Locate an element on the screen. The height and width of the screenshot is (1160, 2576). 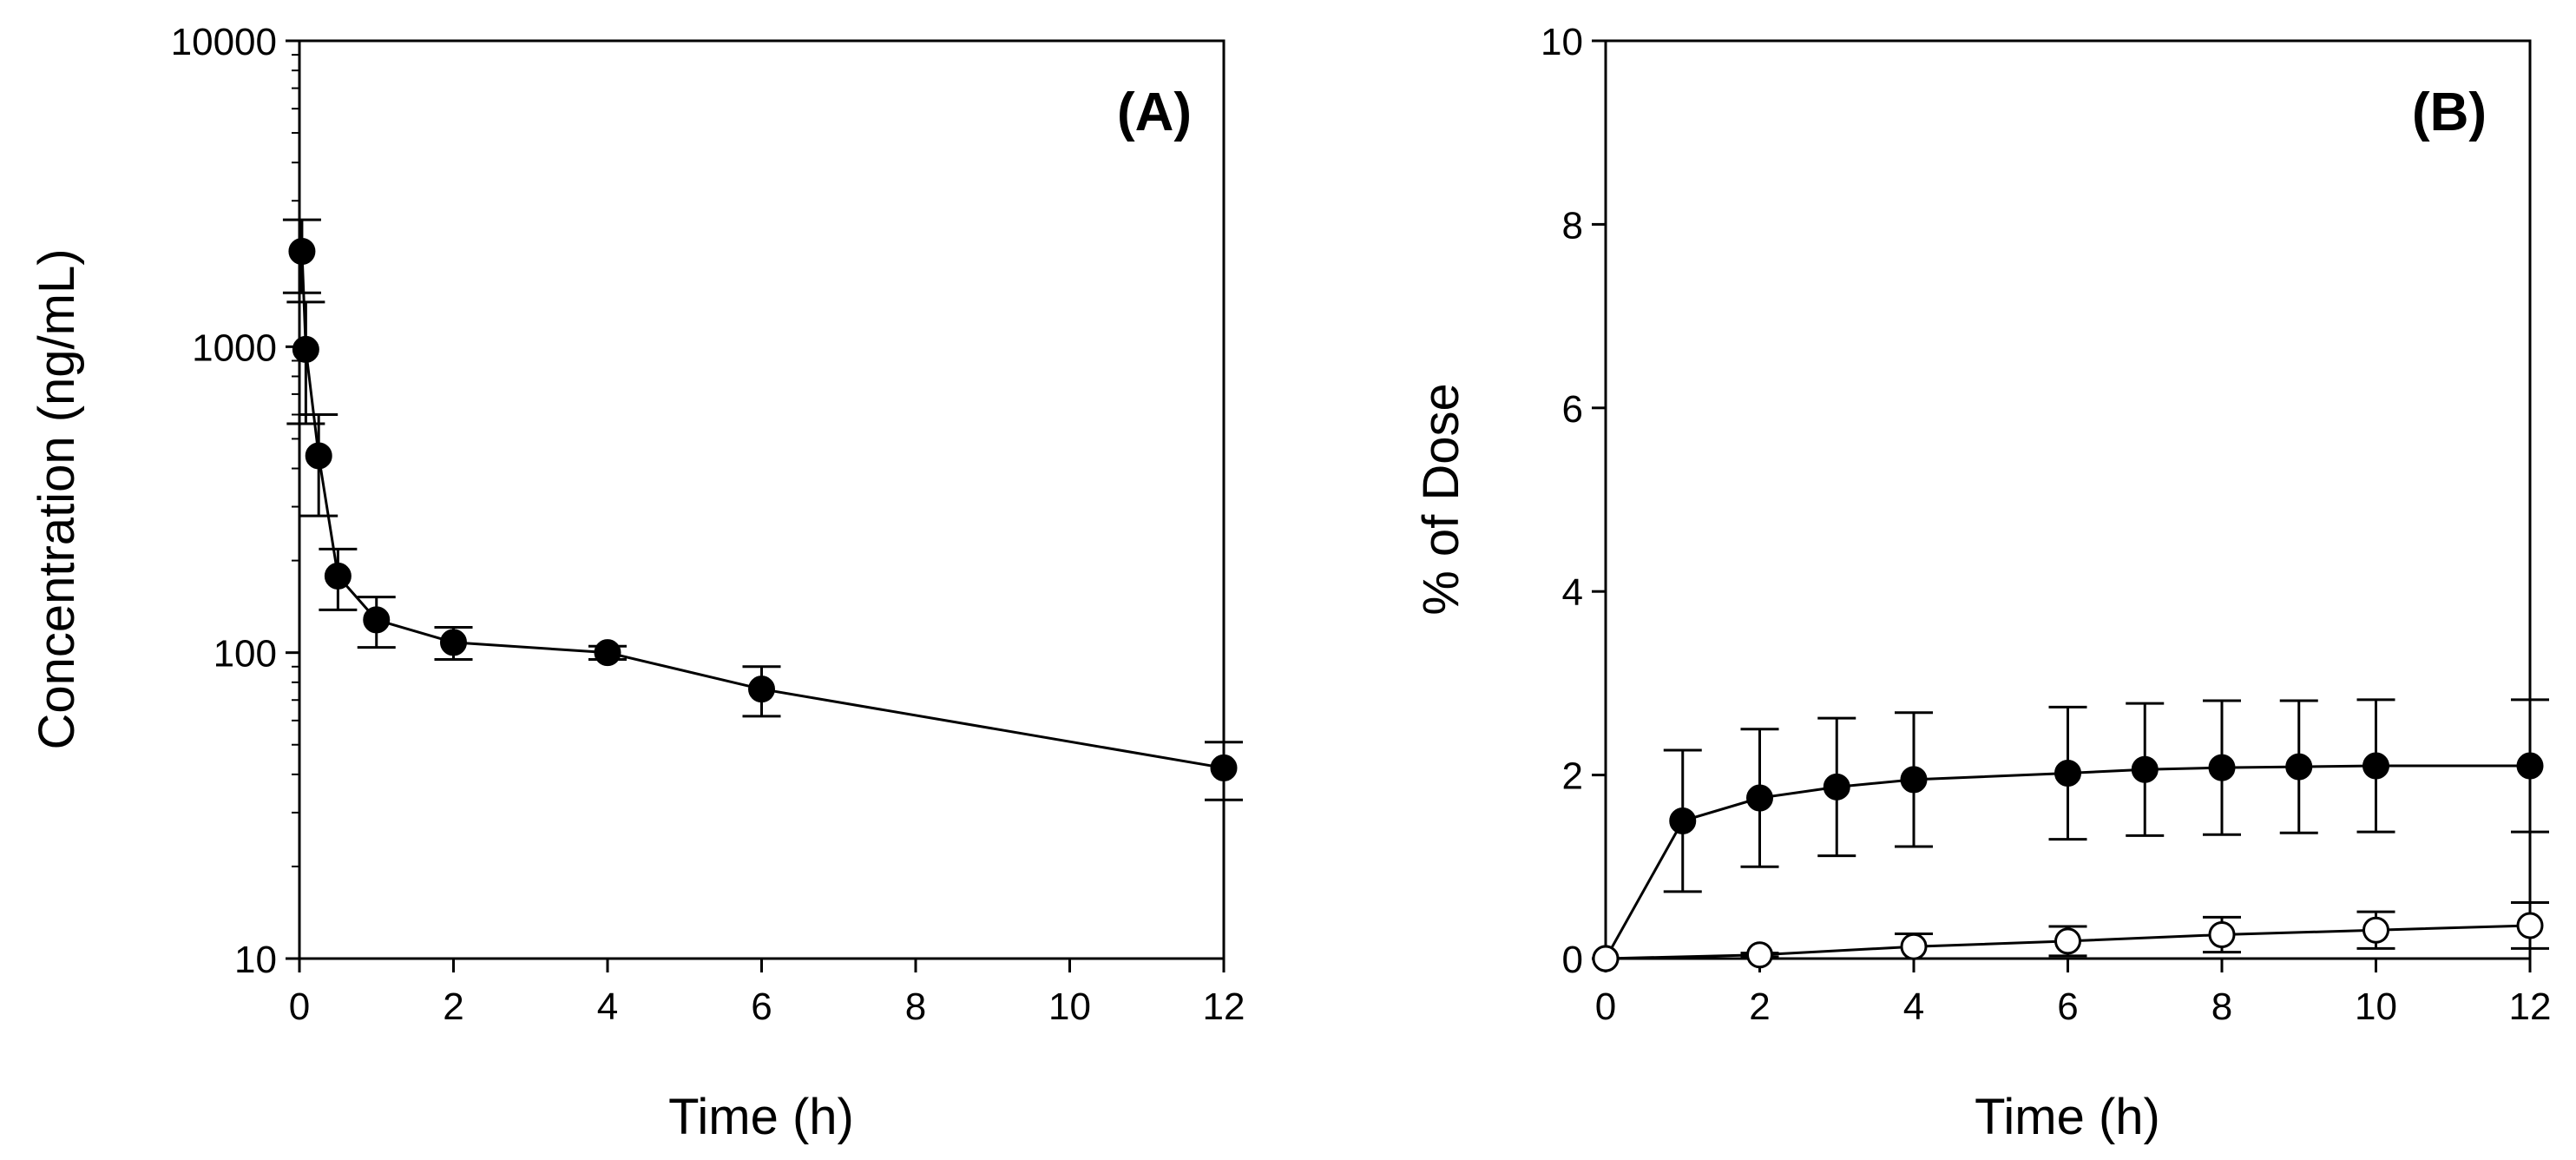
panel-a-label: (A) is located at coordinates (1155, 112).